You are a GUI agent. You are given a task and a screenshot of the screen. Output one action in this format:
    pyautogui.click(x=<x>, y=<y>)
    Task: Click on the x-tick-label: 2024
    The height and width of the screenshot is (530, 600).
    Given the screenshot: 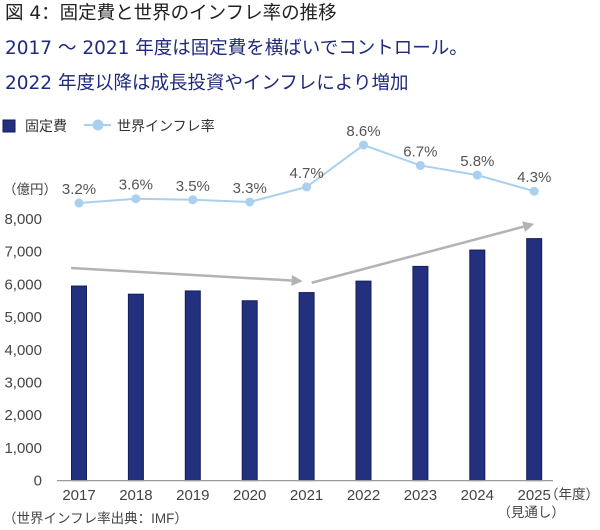 What is the action you would take?
    pyautogui.click(x=477, y=495)
    